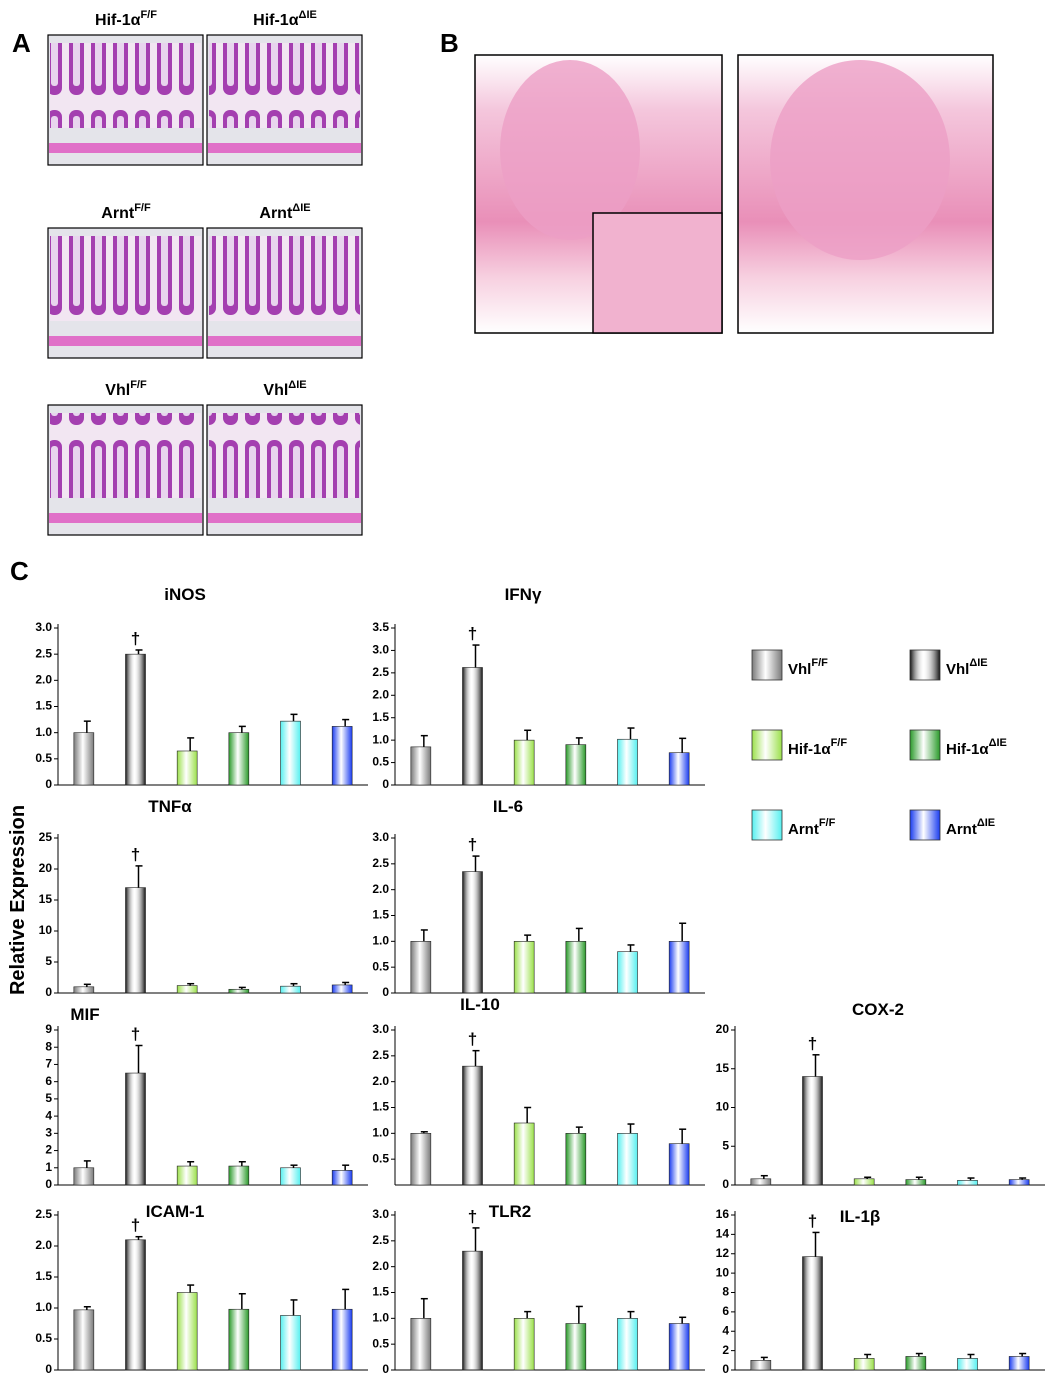 This screenshot has height=1380, width=1050. I want to click on histology-panel-a, so click(205, 285).